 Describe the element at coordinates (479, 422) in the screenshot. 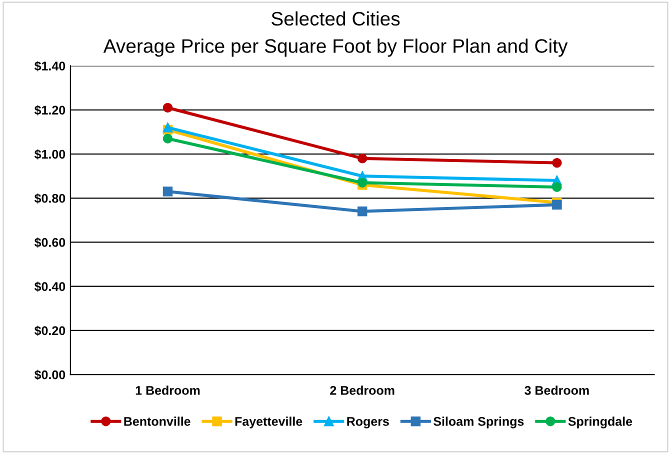

I see `legend-label: Siloam Springs` at that location.